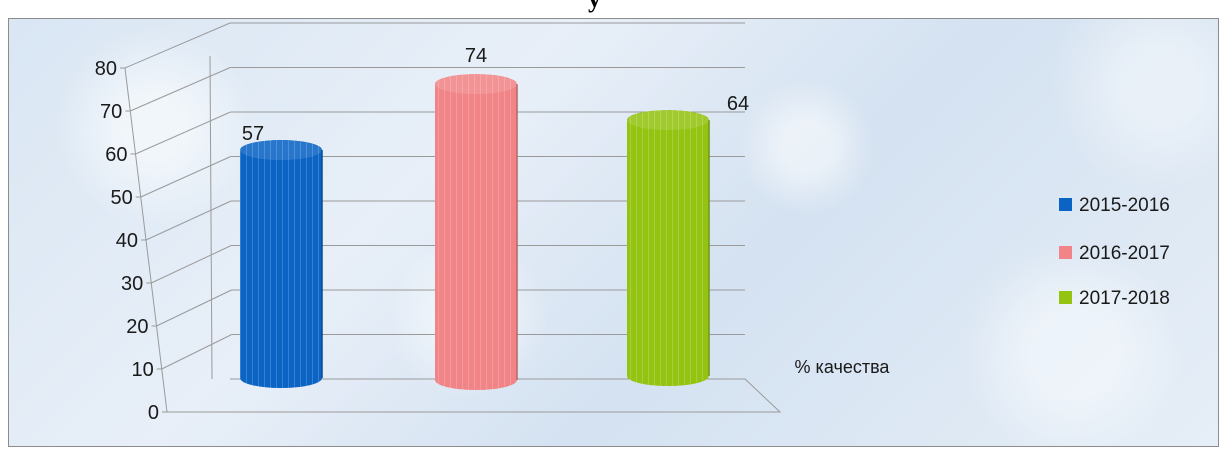  I want to click on y-tick-label: 80, so click(106, 69).